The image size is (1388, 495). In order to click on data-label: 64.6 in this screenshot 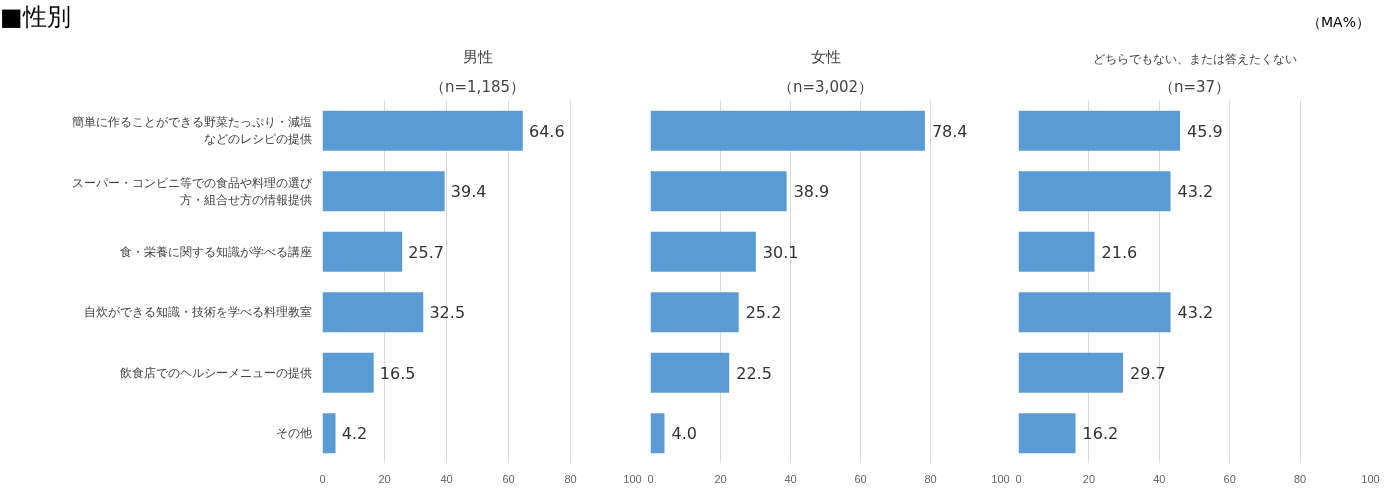, I will do `click(546, 131)`.